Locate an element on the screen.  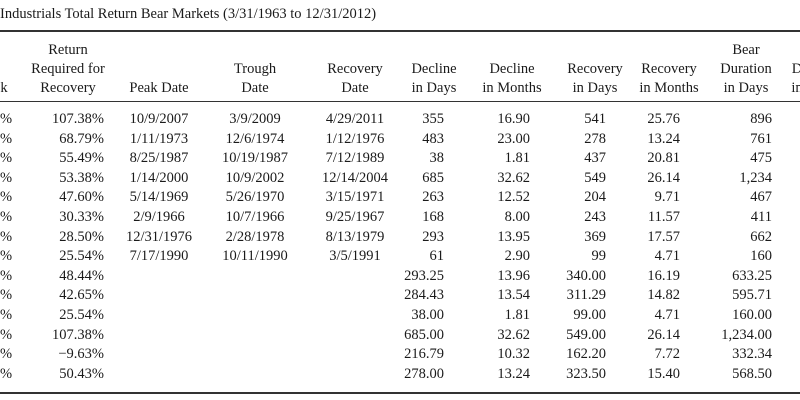
column-header-line: Duration is located at coordinates (746, 69).